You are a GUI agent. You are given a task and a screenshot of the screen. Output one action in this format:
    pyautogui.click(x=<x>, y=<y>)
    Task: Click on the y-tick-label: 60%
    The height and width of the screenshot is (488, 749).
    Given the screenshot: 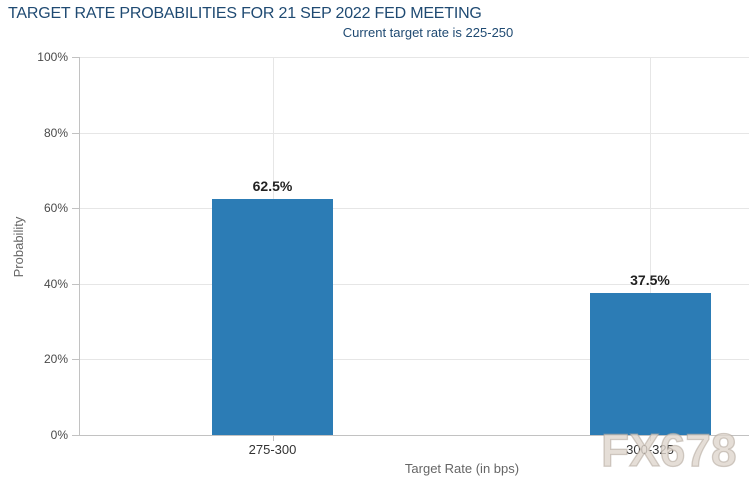 What is the action you would take?
    pyautogui.click(x=55, y=208)
    